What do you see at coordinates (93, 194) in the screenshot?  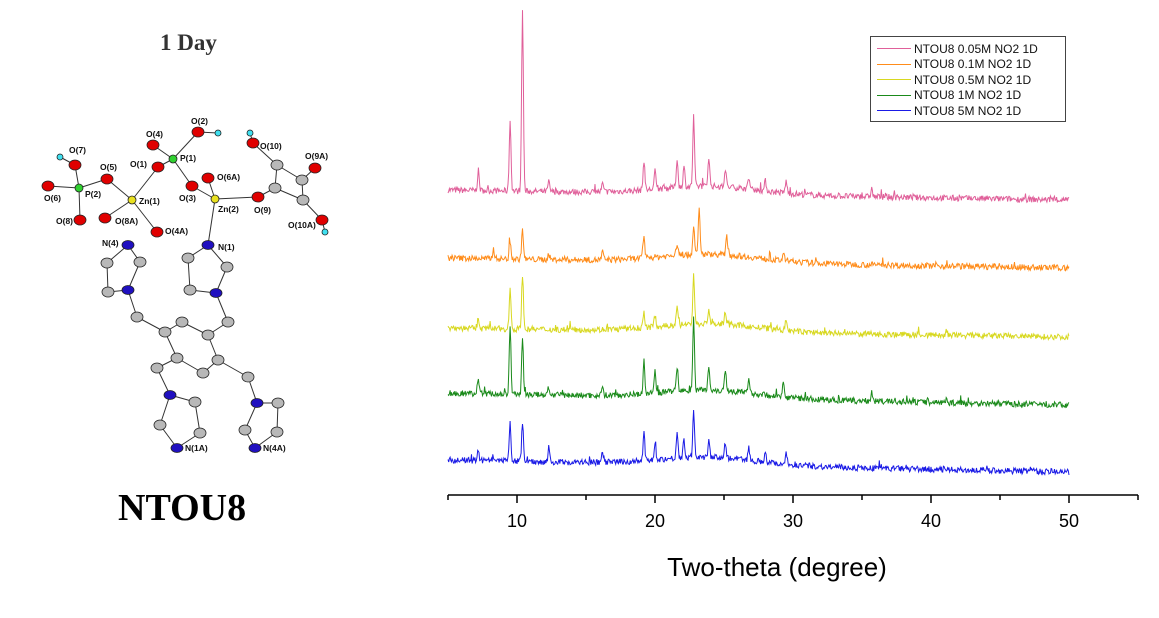 I see `label-P2: P(2)` at bounding box center [93, 194].